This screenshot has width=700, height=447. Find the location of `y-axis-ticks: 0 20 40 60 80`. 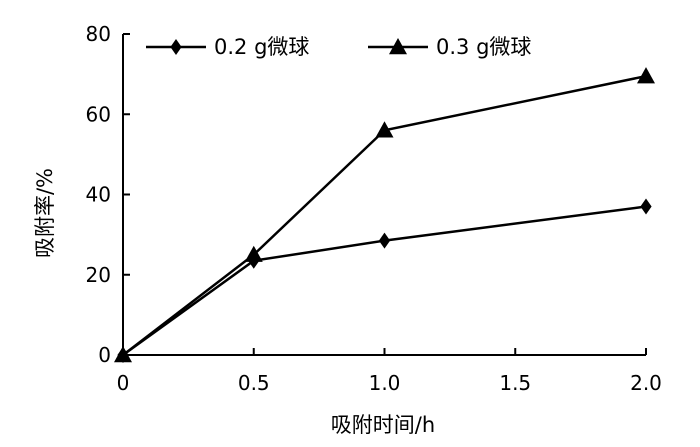

y-axis-ticks: 0 20 40 60 80 is located at coordinates (108, 194).